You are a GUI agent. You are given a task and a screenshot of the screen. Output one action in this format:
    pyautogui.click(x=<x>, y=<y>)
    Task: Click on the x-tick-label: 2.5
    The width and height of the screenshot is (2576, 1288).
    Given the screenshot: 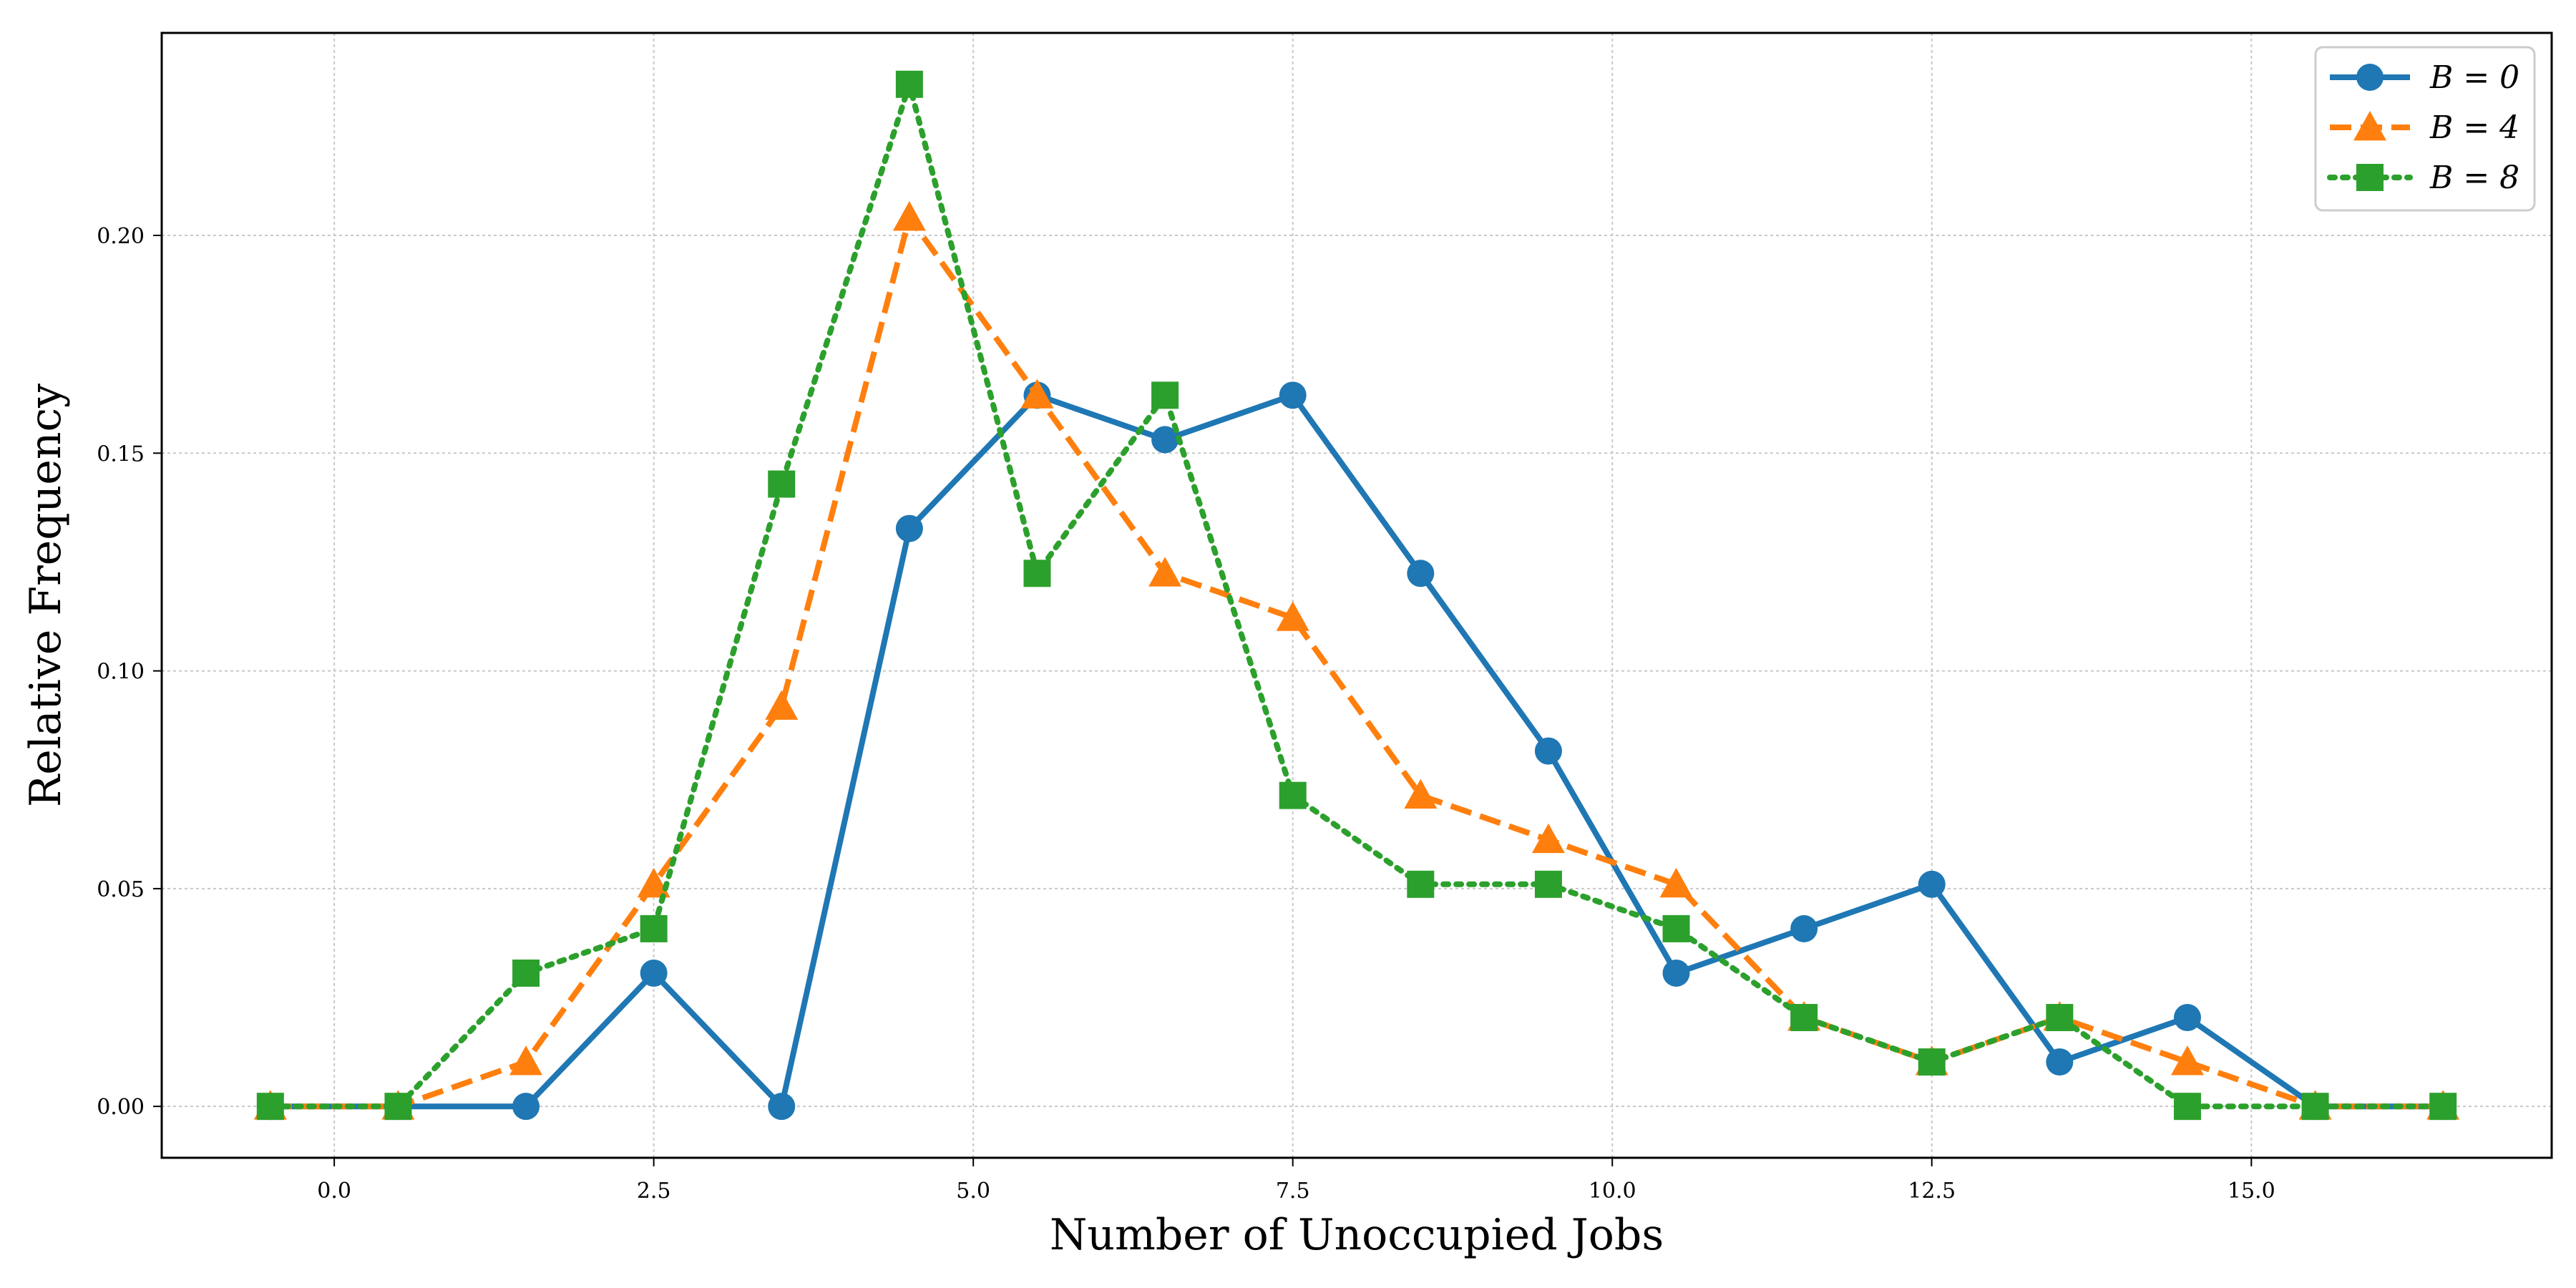 What is the action you would take?
    pyautogui.click(x=654, y=1191)
    